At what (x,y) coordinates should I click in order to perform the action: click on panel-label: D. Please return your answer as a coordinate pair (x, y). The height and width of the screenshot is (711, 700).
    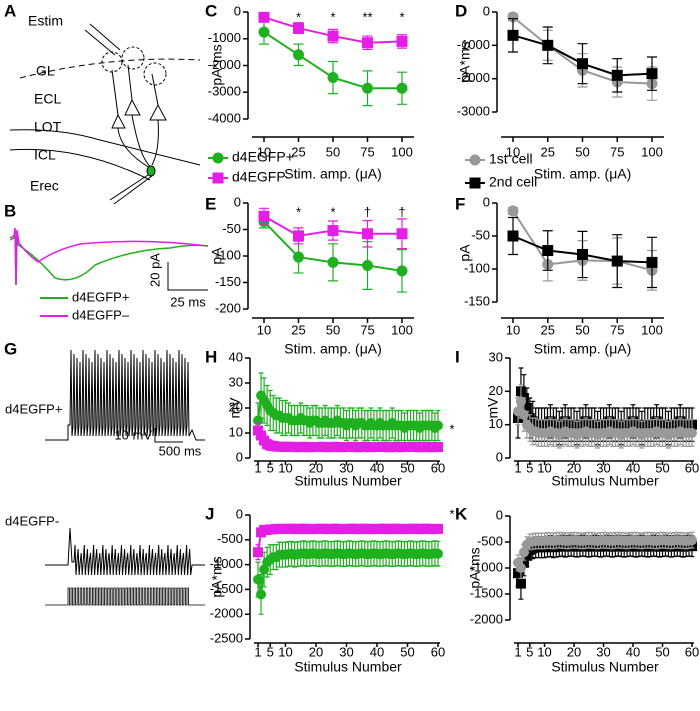
    Looking at the image, I should click on (461, 10).